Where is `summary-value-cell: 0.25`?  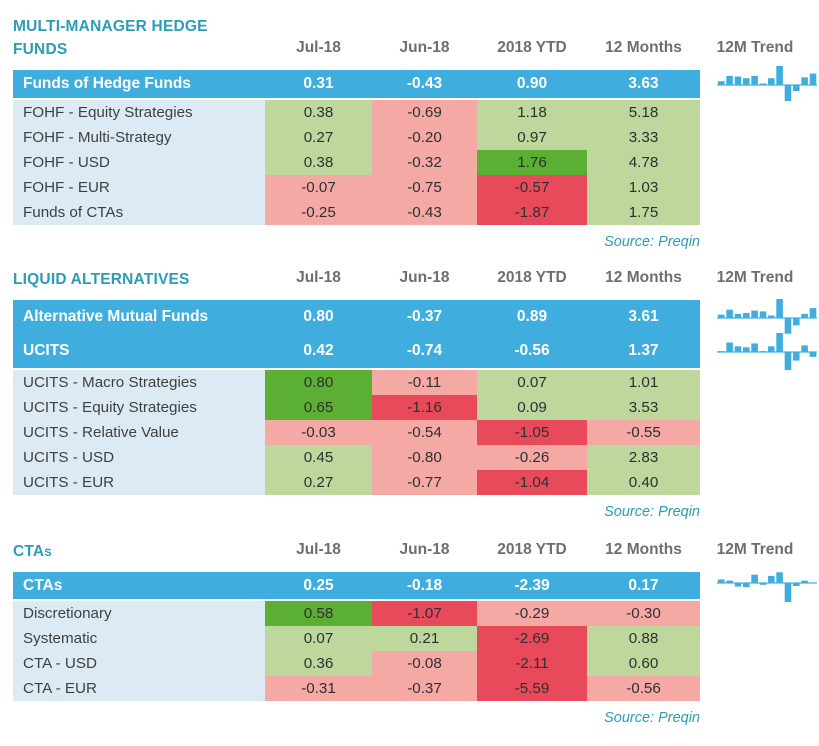 summary-value-cell: 0.25 is located at coordinates (318, 585).